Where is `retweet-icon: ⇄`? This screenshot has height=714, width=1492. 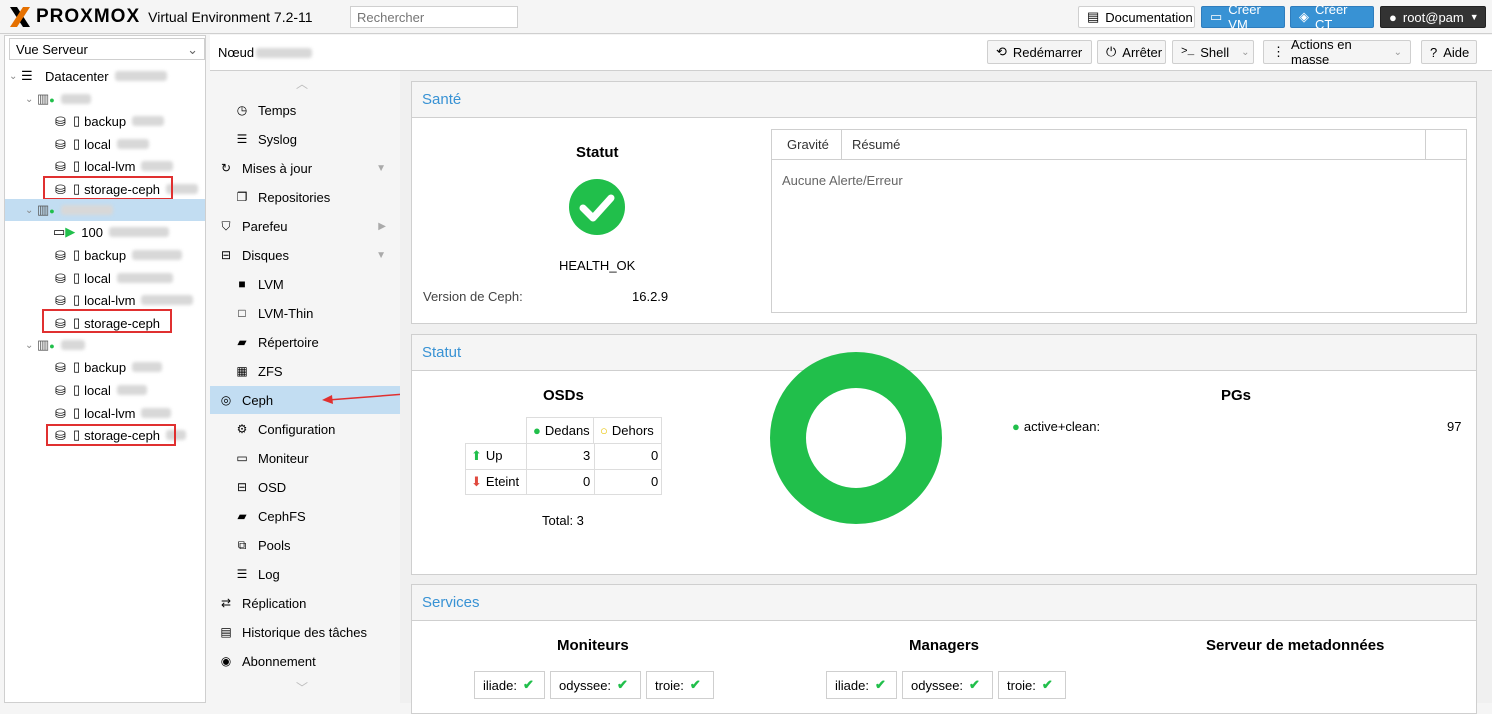 retweet-icon: ⇄ is located at coordinates (226, 603).